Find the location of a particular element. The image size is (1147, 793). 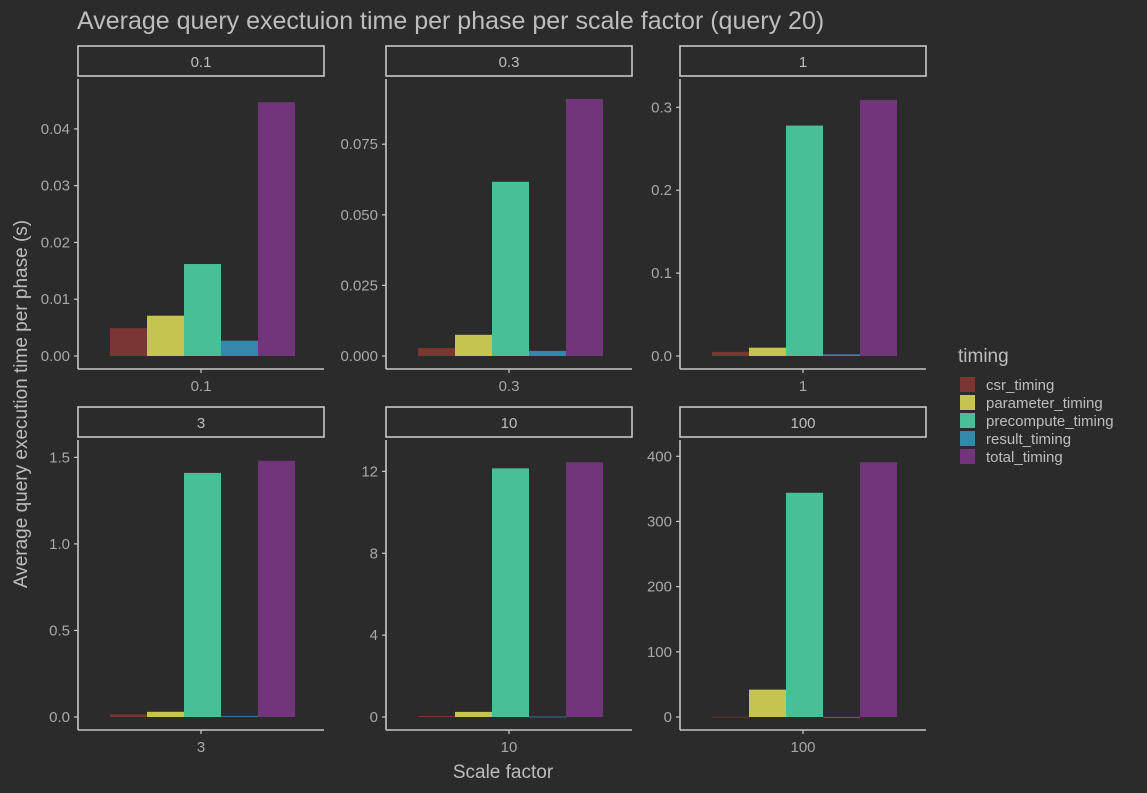

legend-swatch-precompute-timing is located at coordinates (967, 420).